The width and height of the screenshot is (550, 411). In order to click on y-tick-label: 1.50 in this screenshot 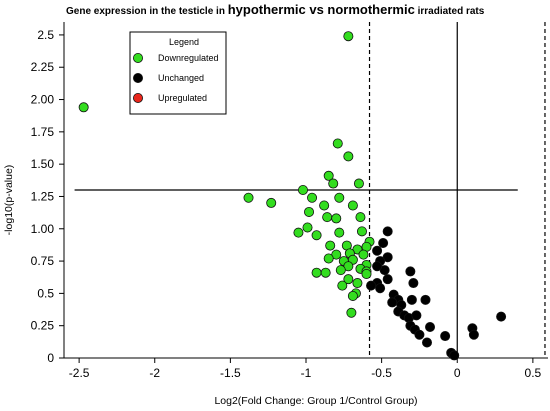, I will do `click(43, 164)`.